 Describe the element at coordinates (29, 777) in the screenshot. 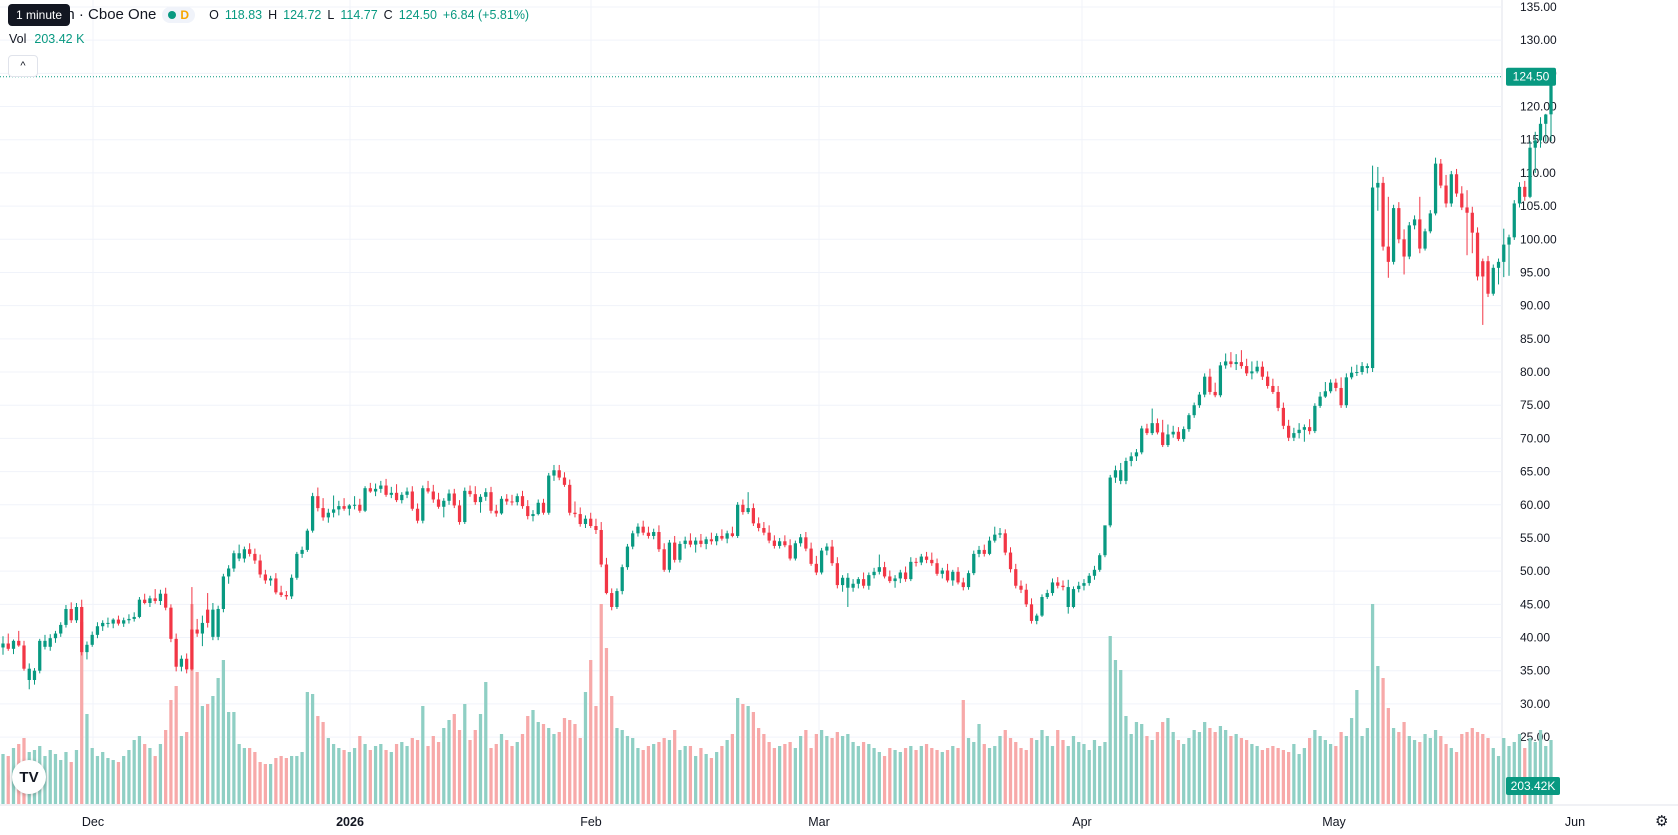

I see `tradingview-logo: TV` at that location.